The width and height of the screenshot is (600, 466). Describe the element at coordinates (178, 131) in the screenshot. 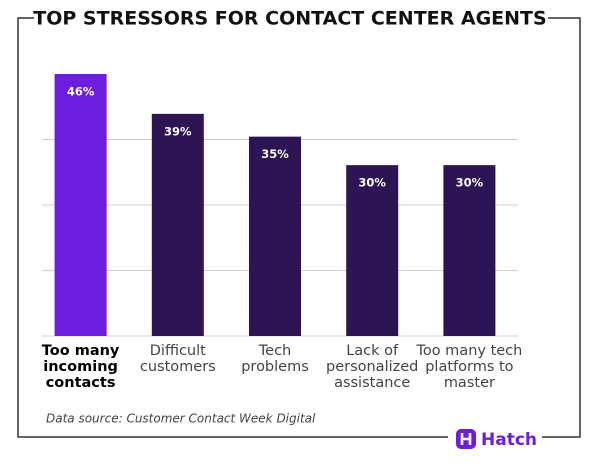

I see `value-label: 39%` at that location.